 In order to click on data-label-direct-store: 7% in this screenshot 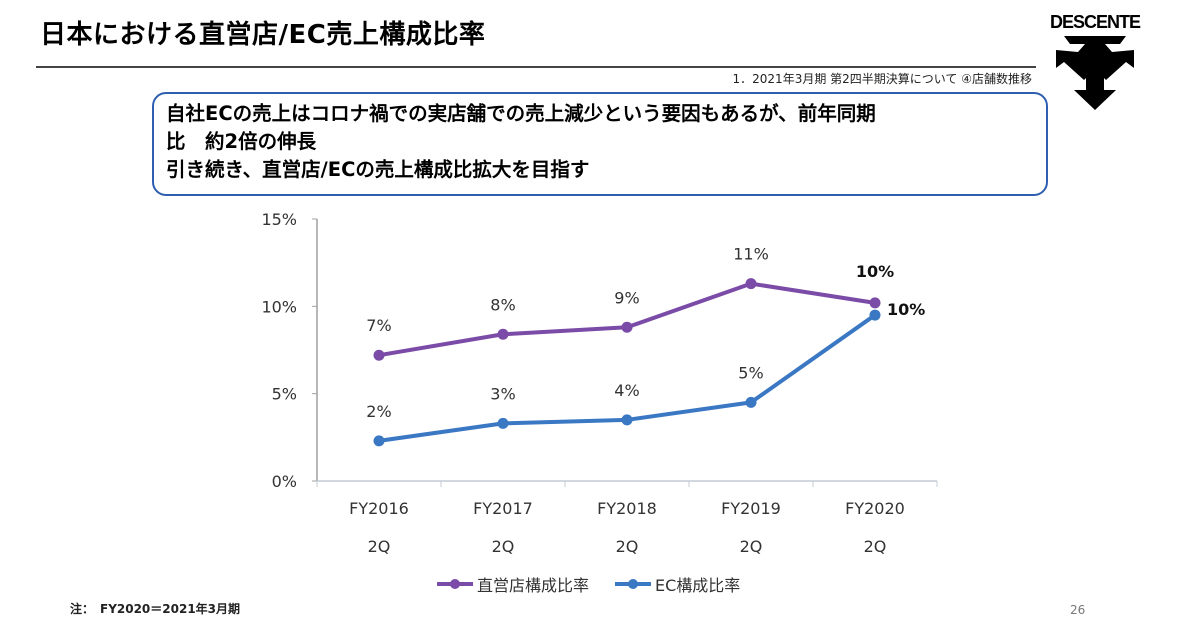, I will do `click(378, 325)`.